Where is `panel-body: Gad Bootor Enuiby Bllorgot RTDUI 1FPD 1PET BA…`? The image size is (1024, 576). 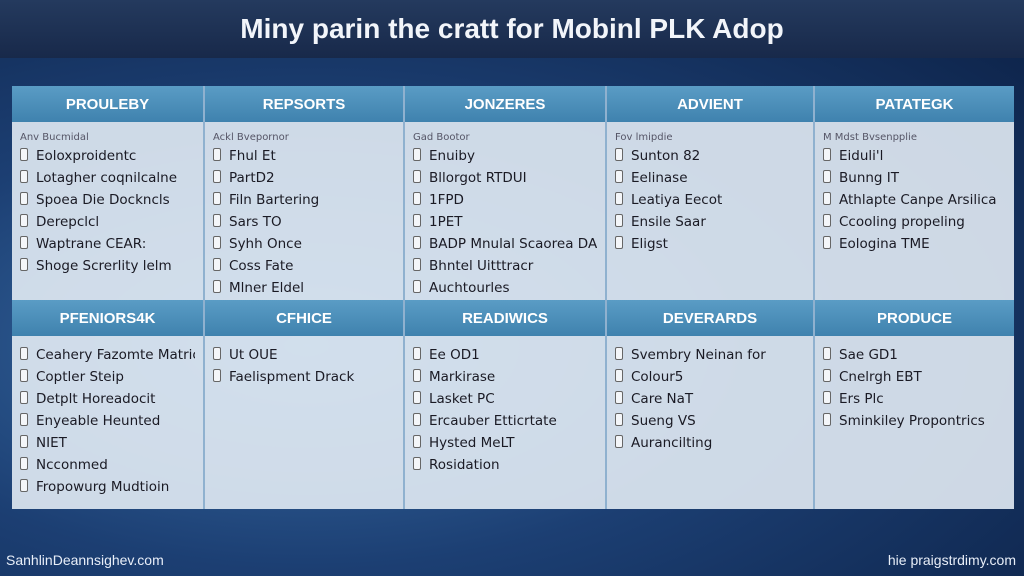 panel-body: Gad Bootor Enuiby Bllorgot RTDUI 1FPD 1PET BA… is located at coordinates (505, 211).